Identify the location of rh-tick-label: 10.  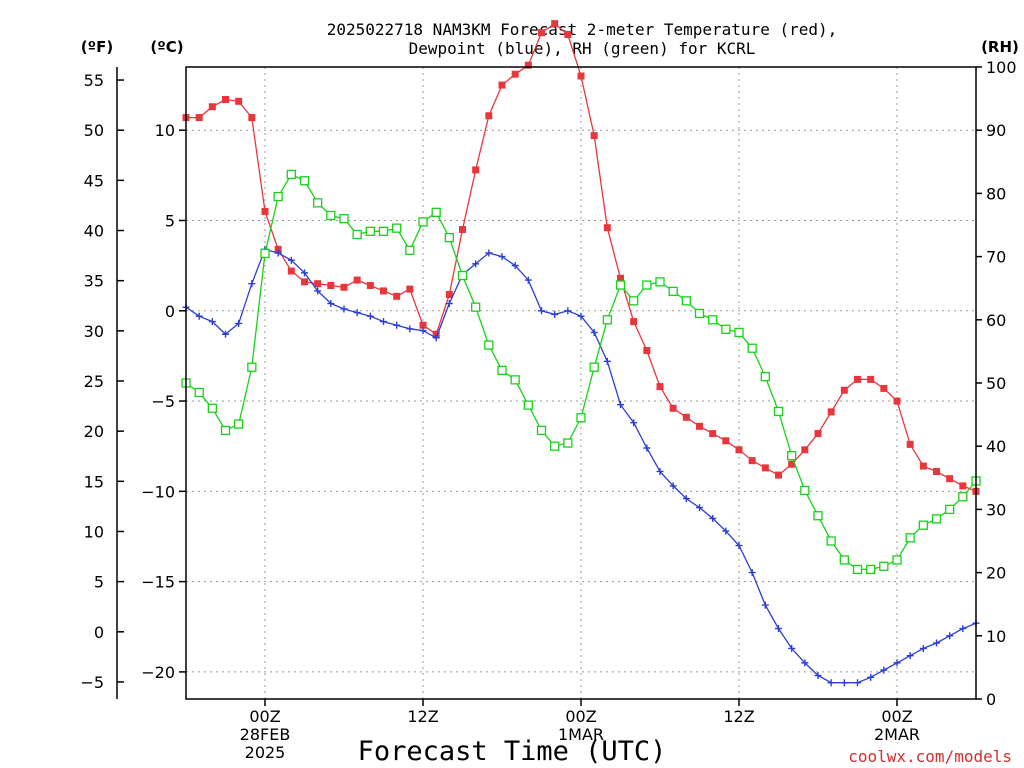
(996, 636).